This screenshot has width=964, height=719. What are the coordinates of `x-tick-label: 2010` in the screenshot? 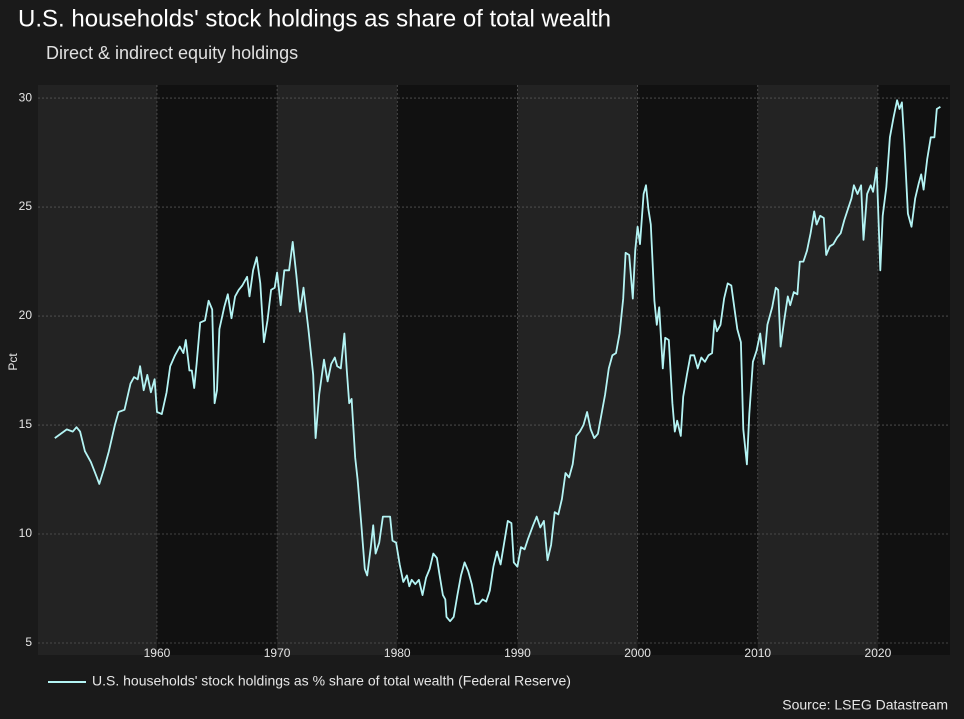 It's located at (757, 653).